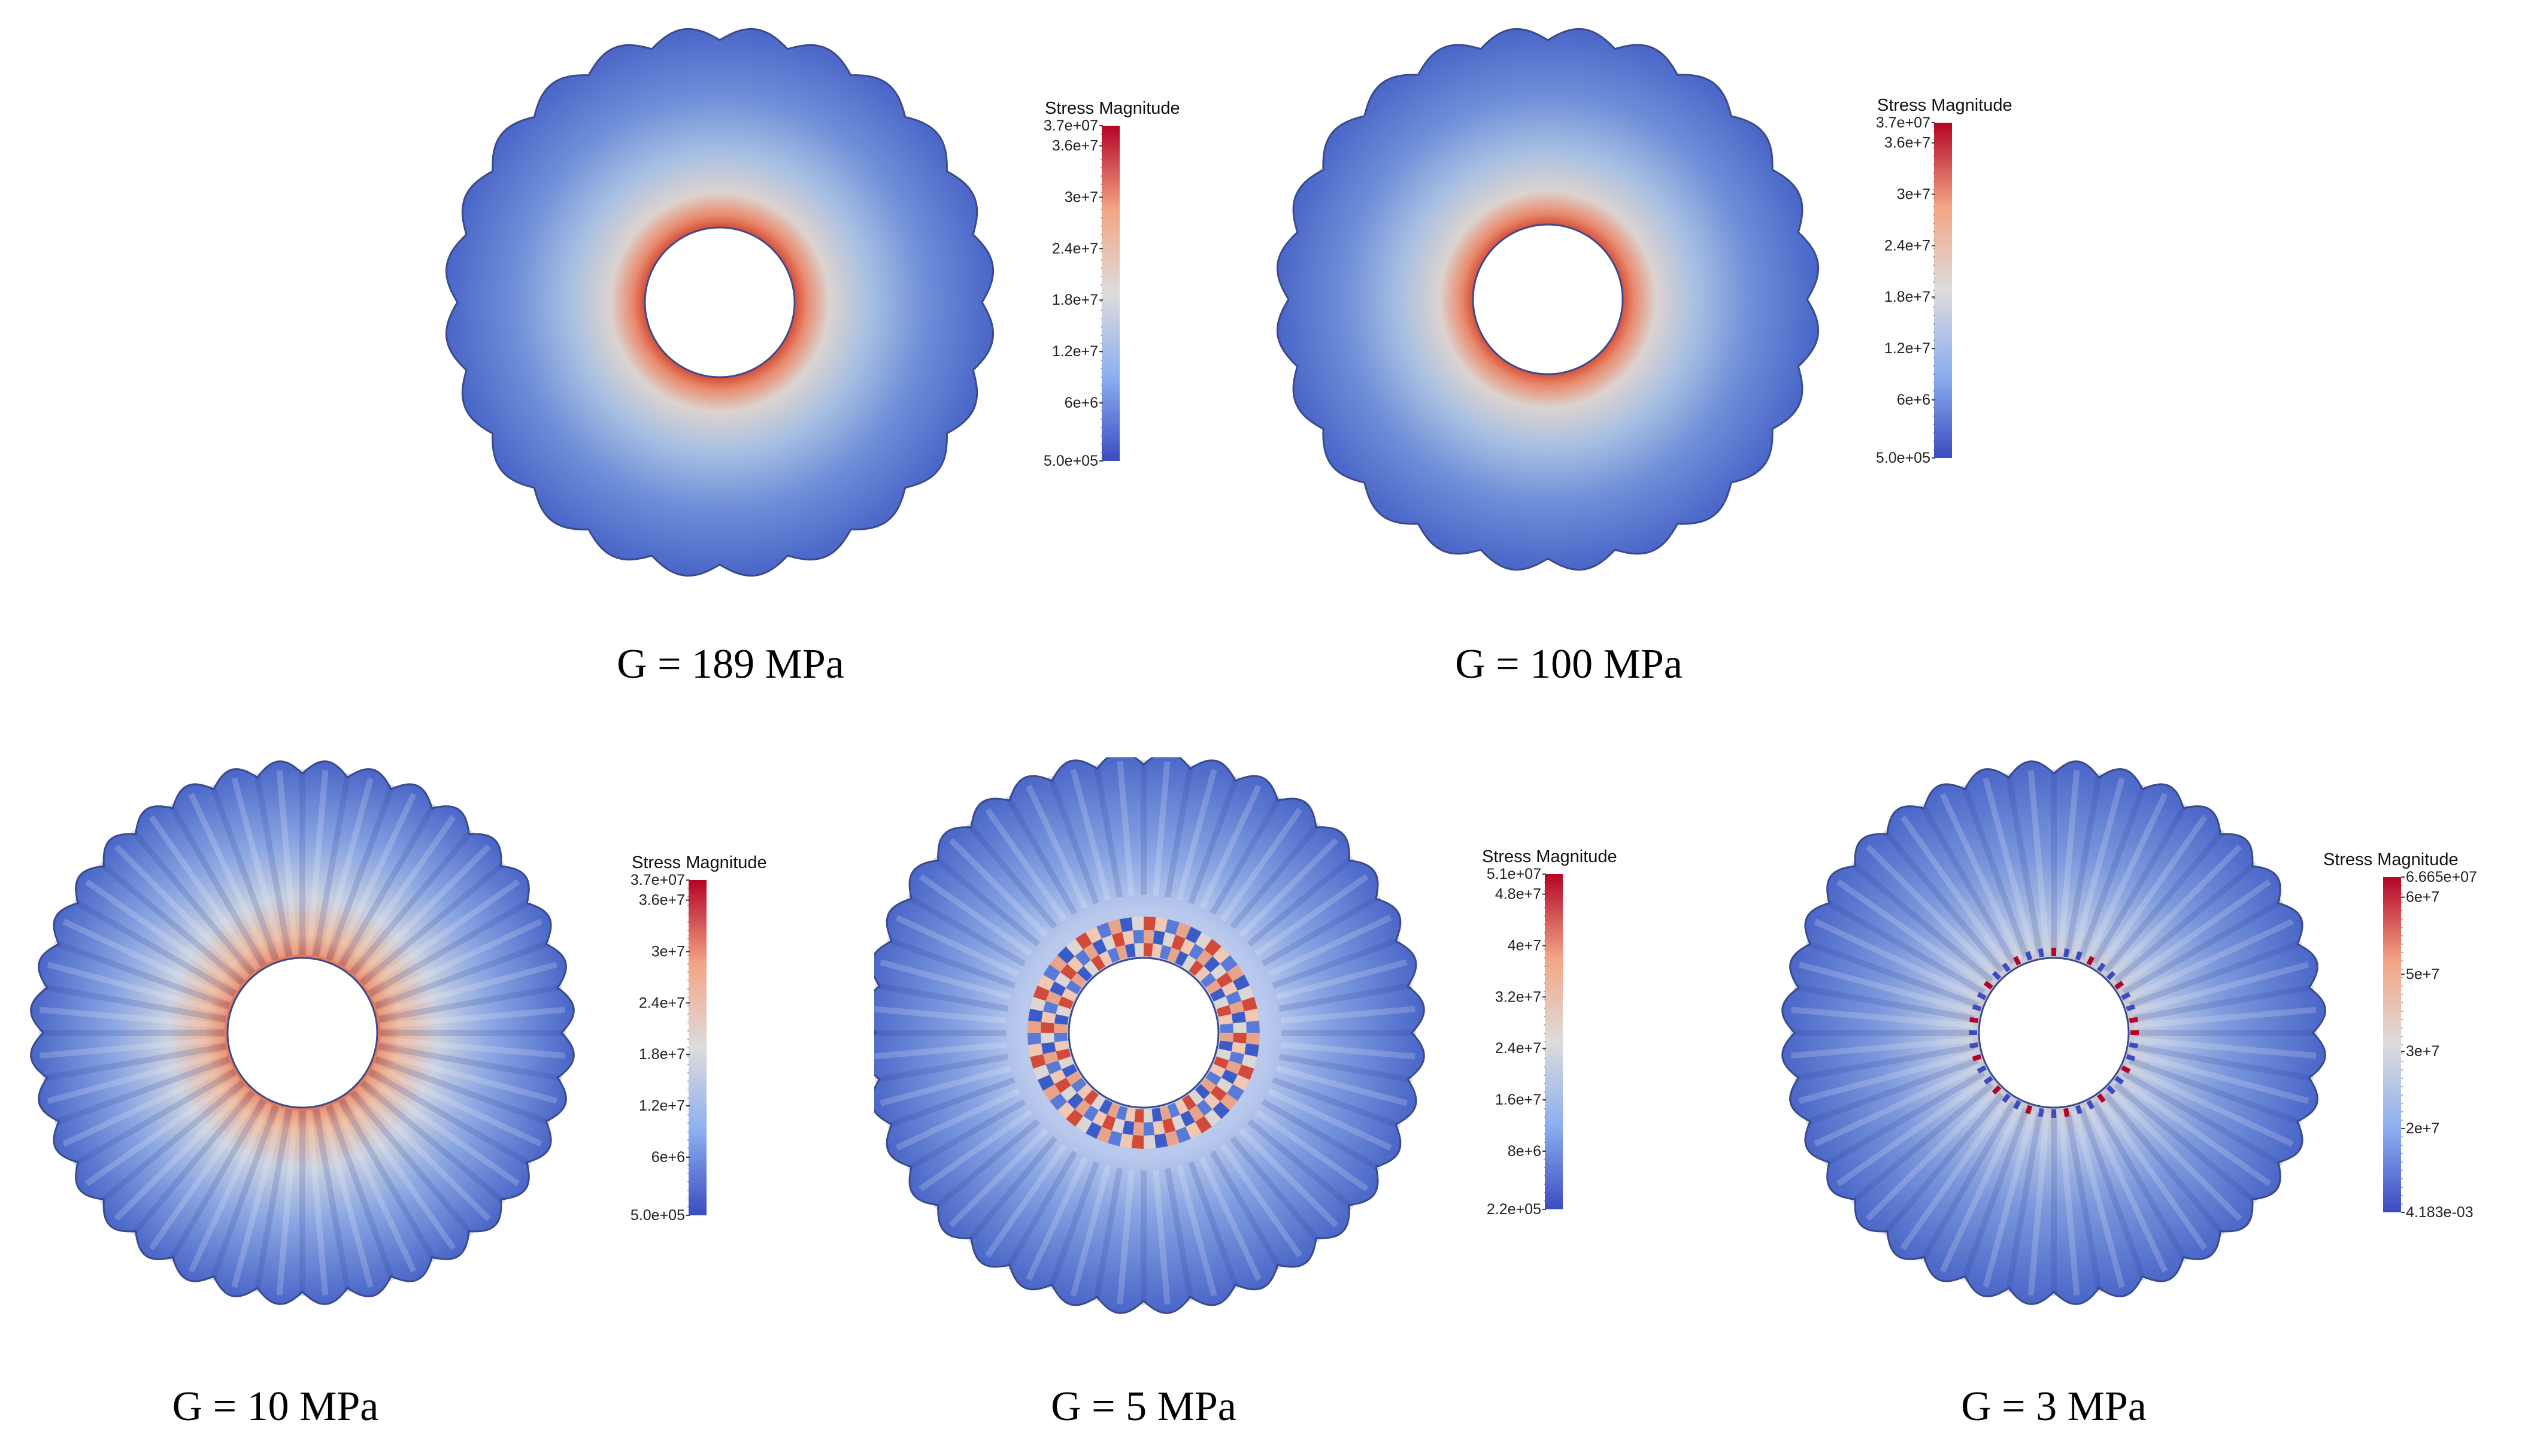 Image resolution: width=2534 pixels, height=1456 pixels. Describe the element at coordinates (1081, 197) in the screenshot. I see `colorbar-tick-label: 3e+7` at that location.